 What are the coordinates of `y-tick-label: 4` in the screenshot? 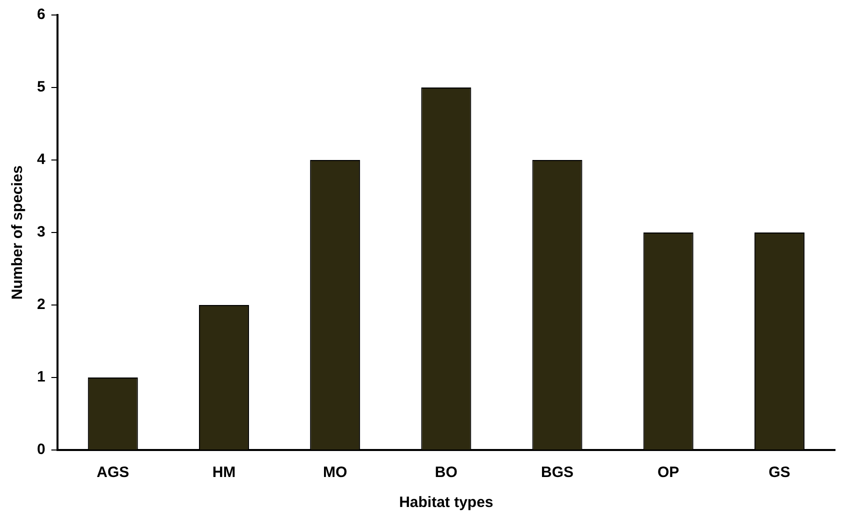 It's located at (41, 159).